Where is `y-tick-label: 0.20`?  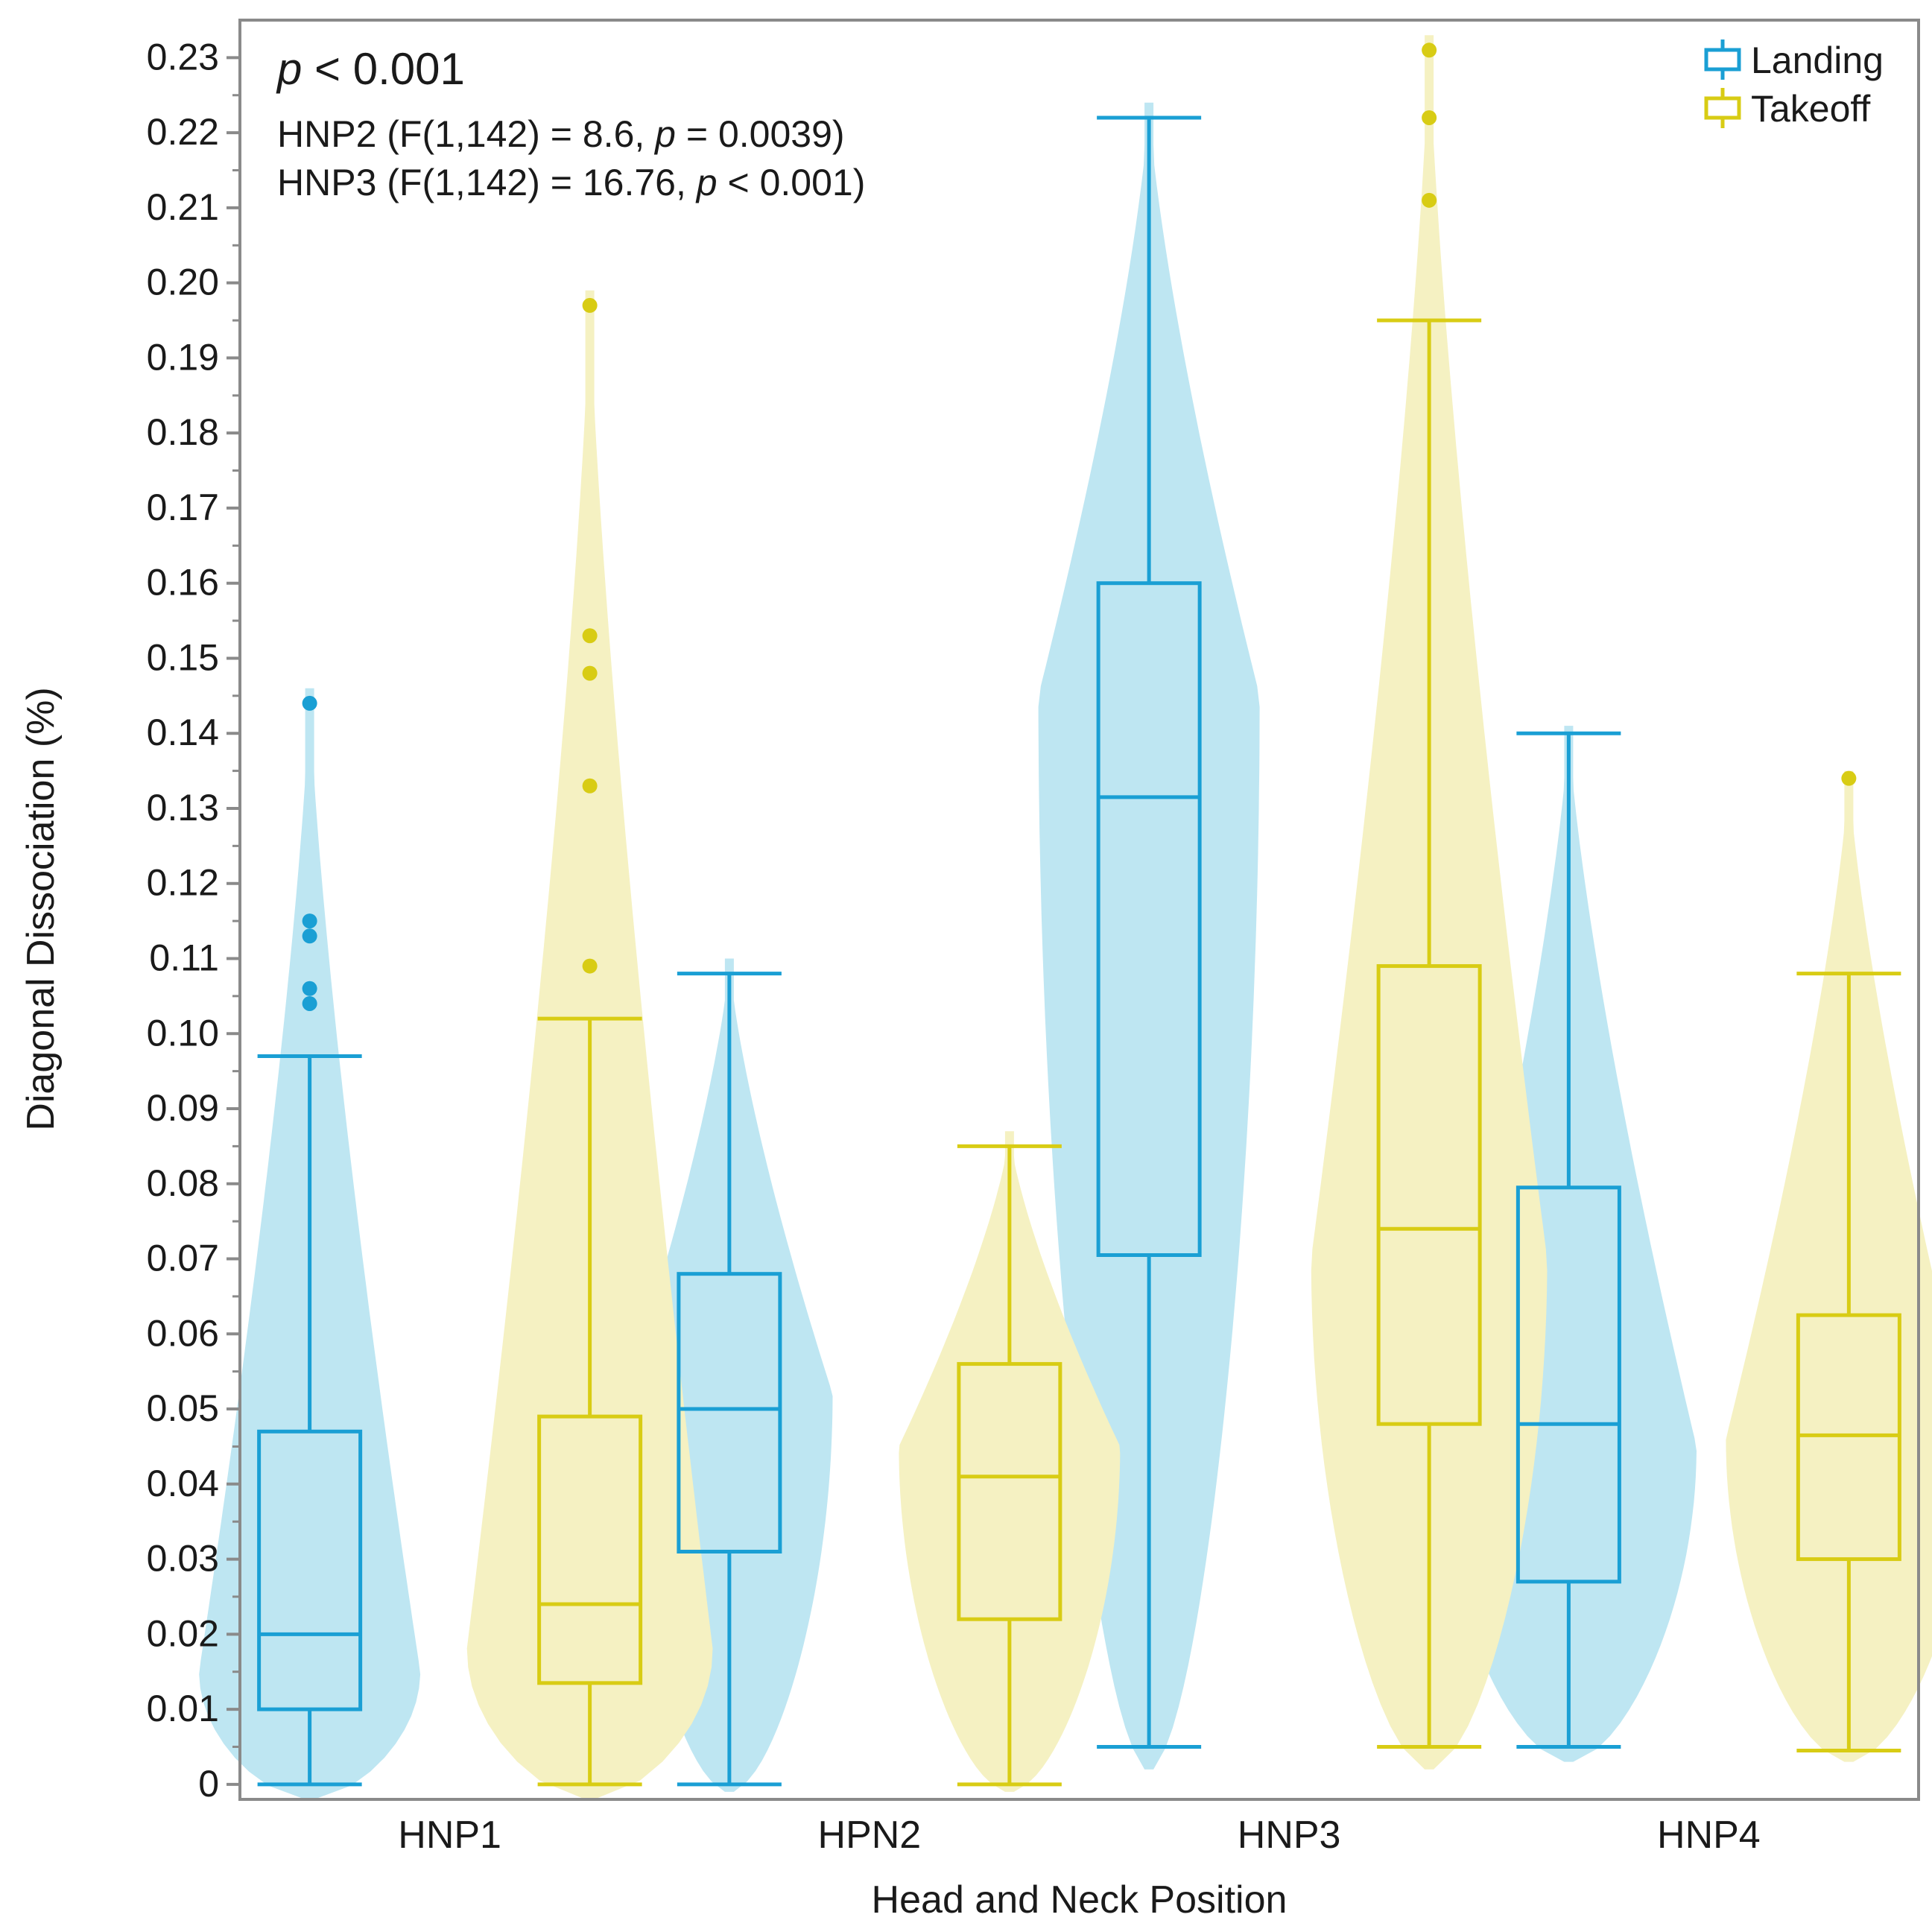
y-tick-label: 0.20 is located at coordinates (183, 282).